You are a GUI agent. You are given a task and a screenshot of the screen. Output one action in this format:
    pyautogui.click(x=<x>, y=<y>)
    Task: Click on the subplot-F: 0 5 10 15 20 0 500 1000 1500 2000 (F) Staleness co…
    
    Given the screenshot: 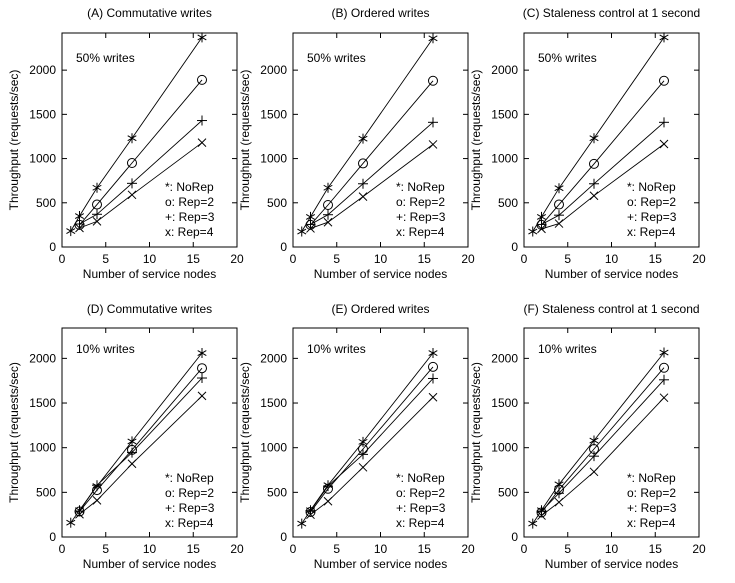 What is the action you would take?
    pyautogui.click(x=587, y=436)
    